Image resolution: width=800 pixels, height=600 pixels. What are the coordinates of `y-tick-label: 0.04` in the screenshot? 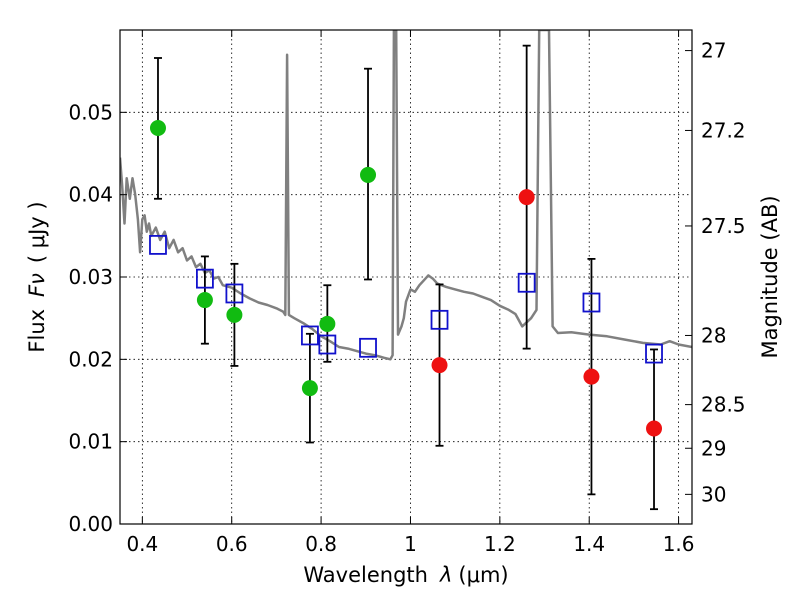 It's located at (90, 195).